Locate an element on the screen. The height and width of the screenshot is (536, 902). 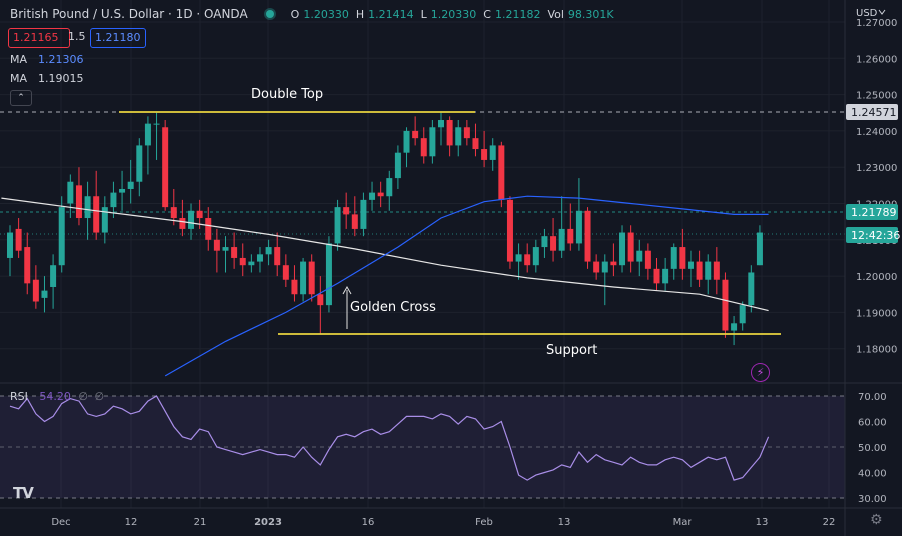
date-tick-label: Mar is located at coordinates (683, 522).